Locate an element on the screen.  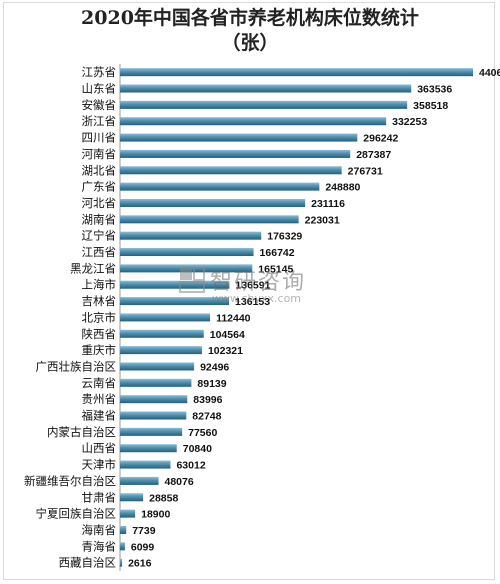
value-label: 332253 is located at coordinates (409, 122).